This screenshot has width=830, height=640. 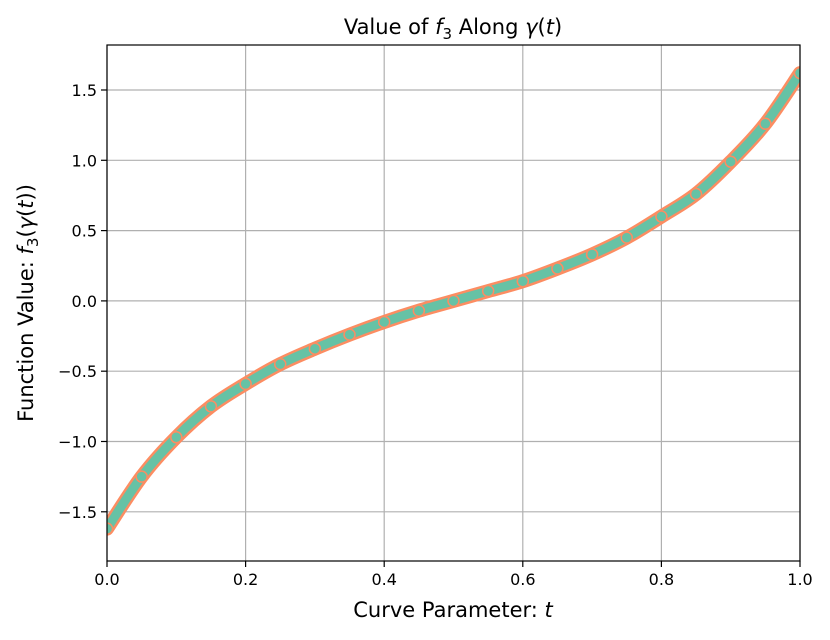 What do you see at coordinates (106, 579) in the screenshot?
I see `x-tick-label: 0.0` at bounding box center [106, 579].